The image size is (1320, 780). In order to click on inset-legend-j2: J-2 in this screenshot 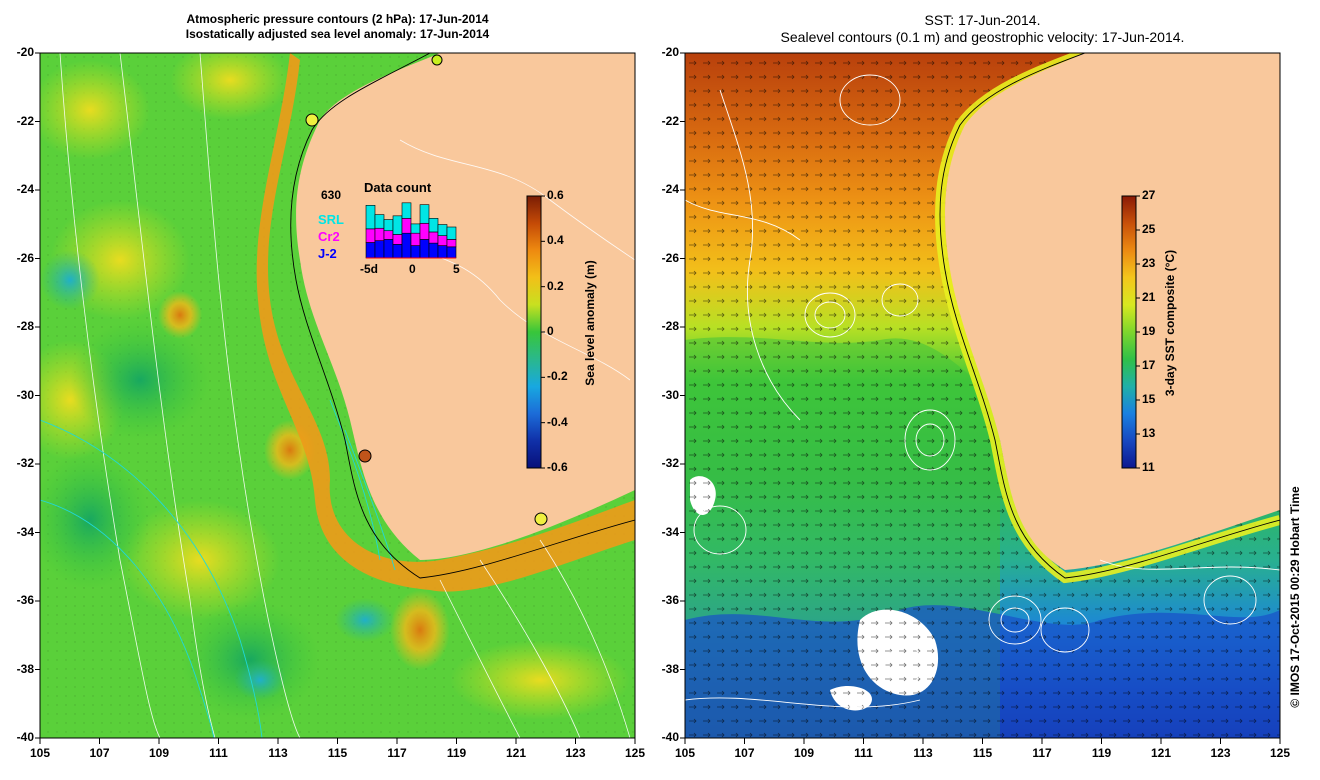, I will do `click(327, 253)`.